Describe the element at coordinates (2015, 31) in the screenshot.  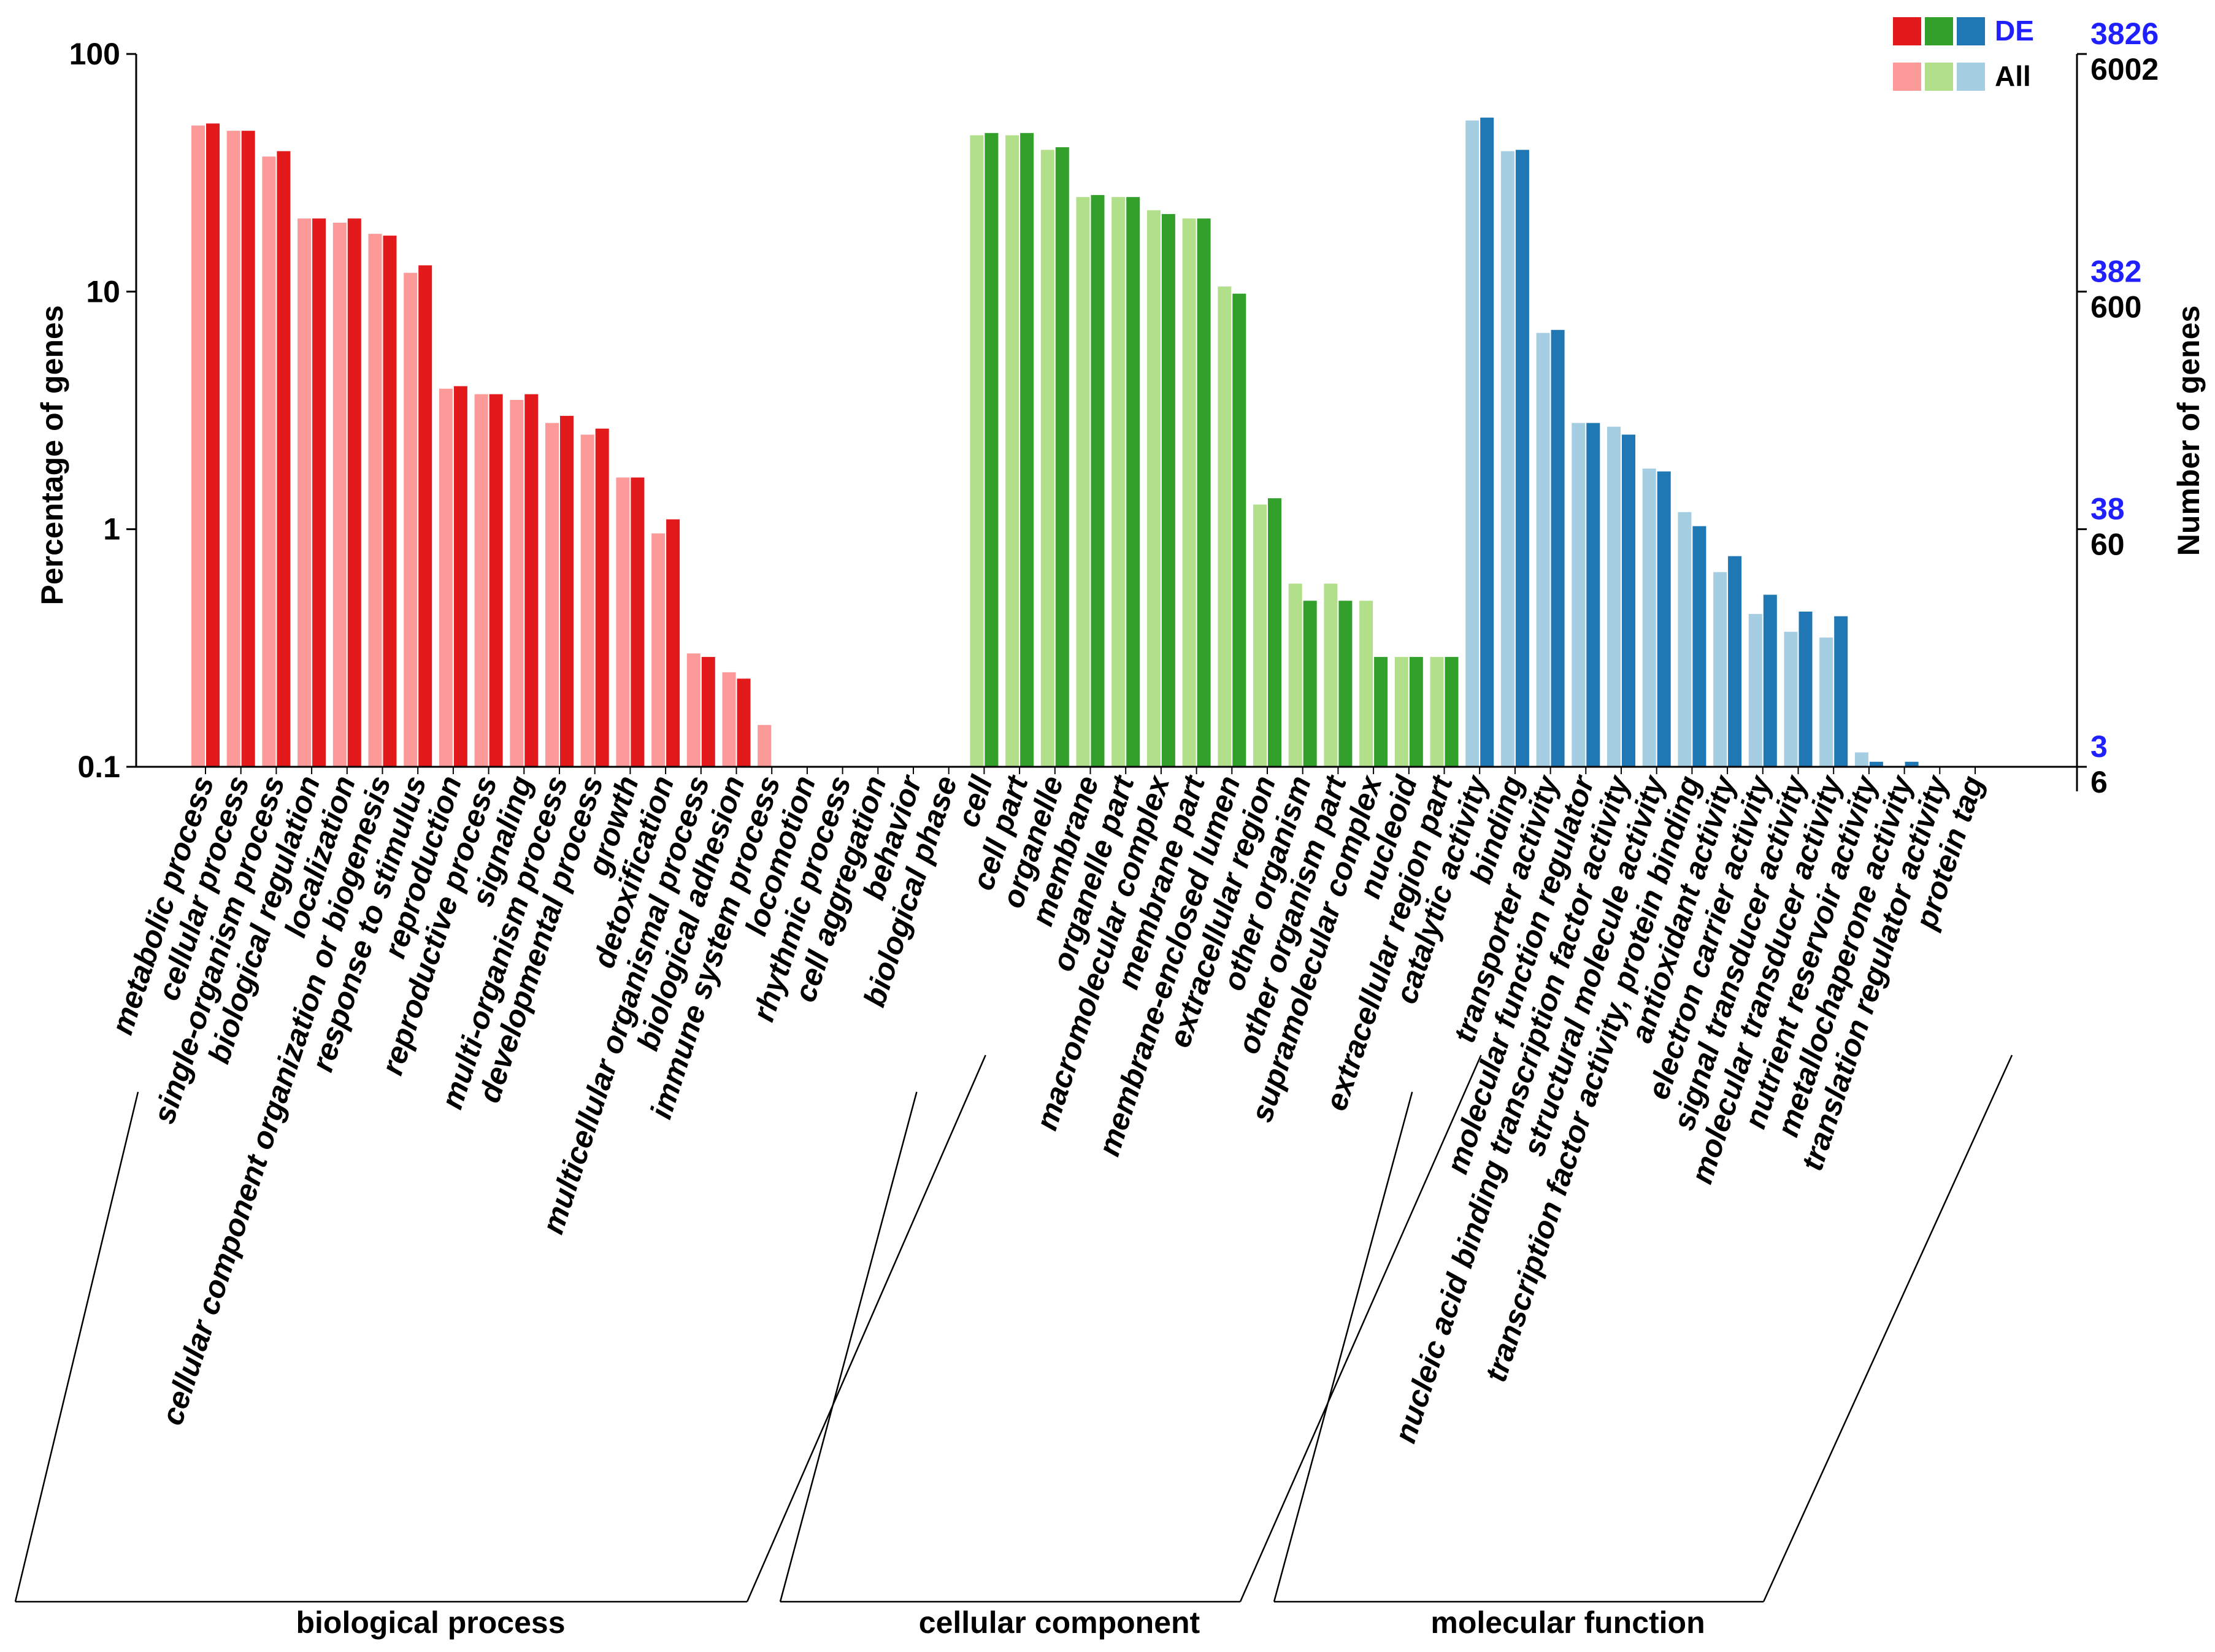
I see `legend-de-label: DE` at that location.